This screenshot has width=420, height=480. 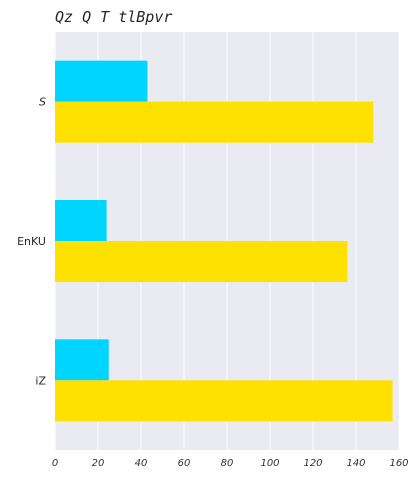 I want to click on x-tick-label: 140, so click(x=355, y=463).